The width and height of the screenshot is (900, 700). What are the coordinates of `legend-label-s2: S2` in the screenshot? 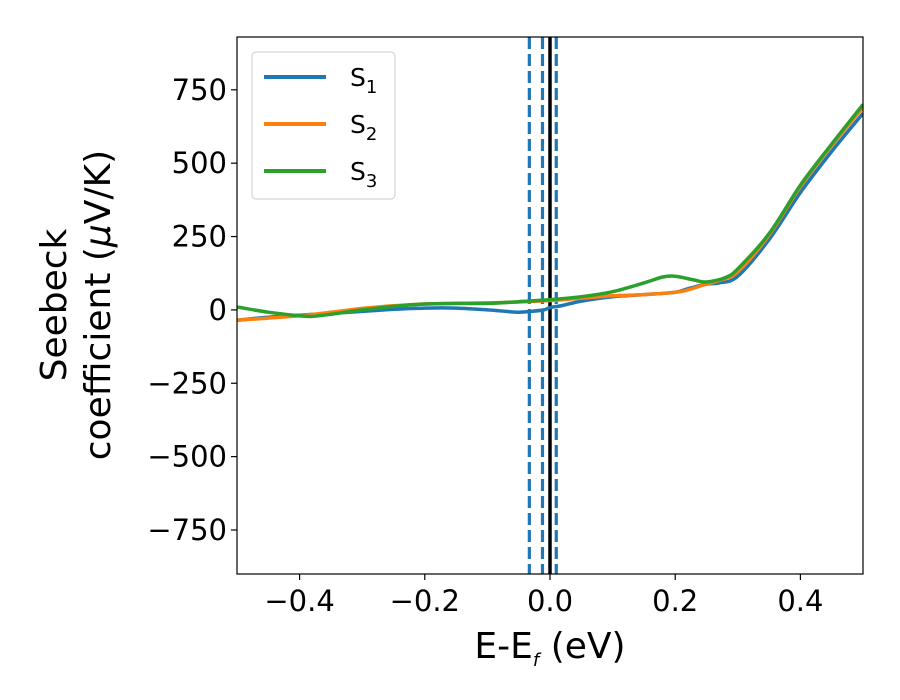 It's located at (363, 127).